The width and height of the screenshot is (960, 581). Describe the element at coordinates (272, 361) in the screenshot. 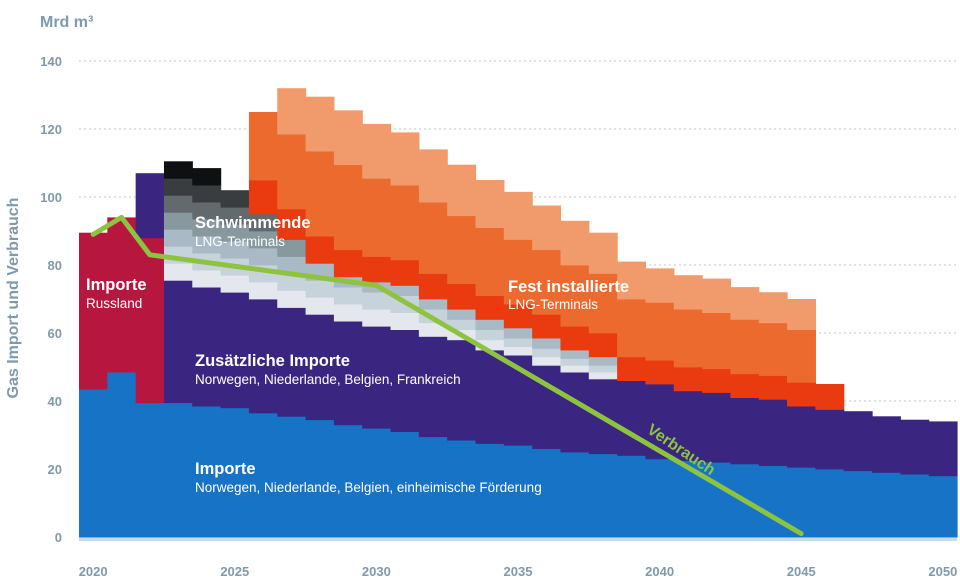

I see `label-additional-title: Zusätzliche Importe` at that location.